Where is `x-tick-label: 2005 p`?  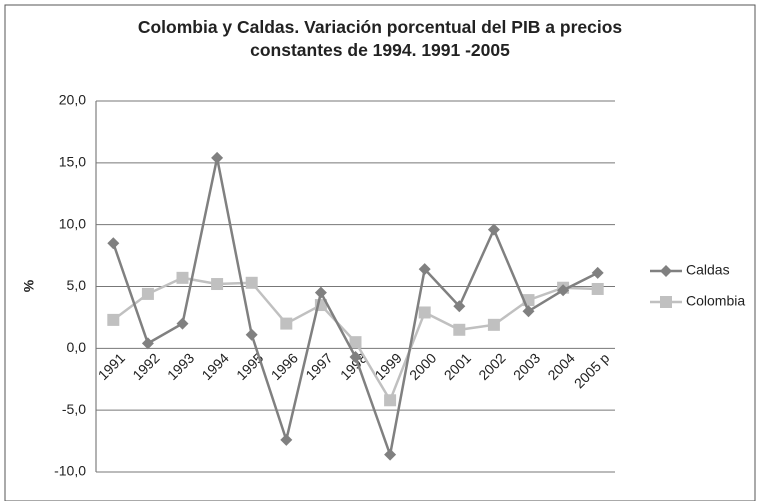
x-tick-label: 2005 p is located at coordinates (592, 371).